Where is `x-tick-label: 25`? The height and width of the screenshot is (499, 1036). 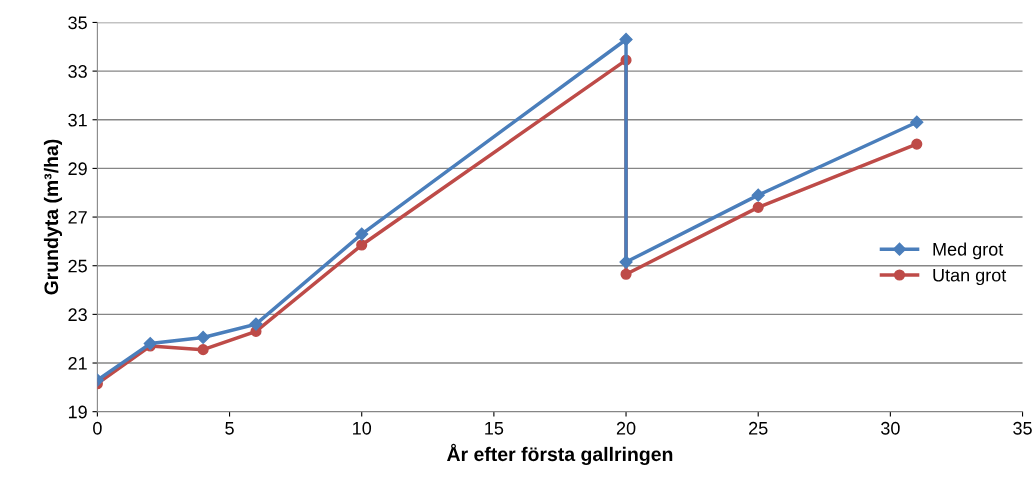 x-tick-label: 25 is located at coordinates (758, 428).